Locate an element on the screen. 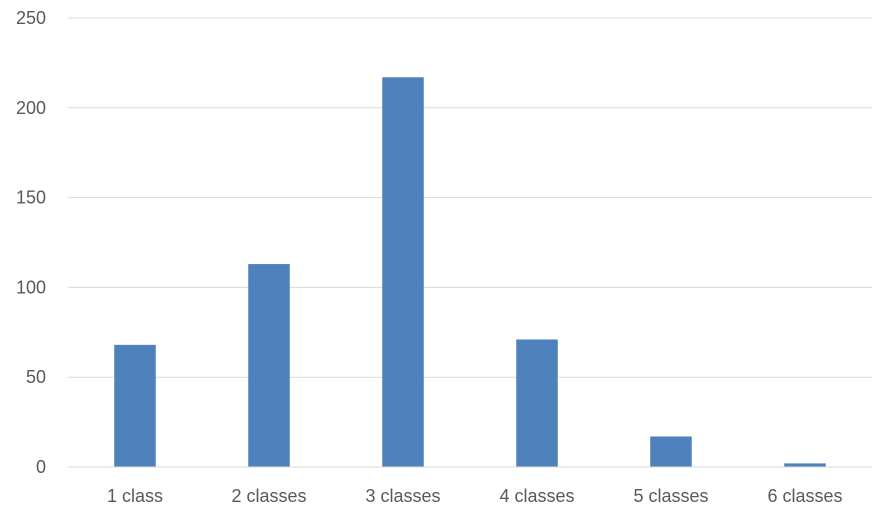  y-tick-label: 200 is located at coordinates (31, 108).